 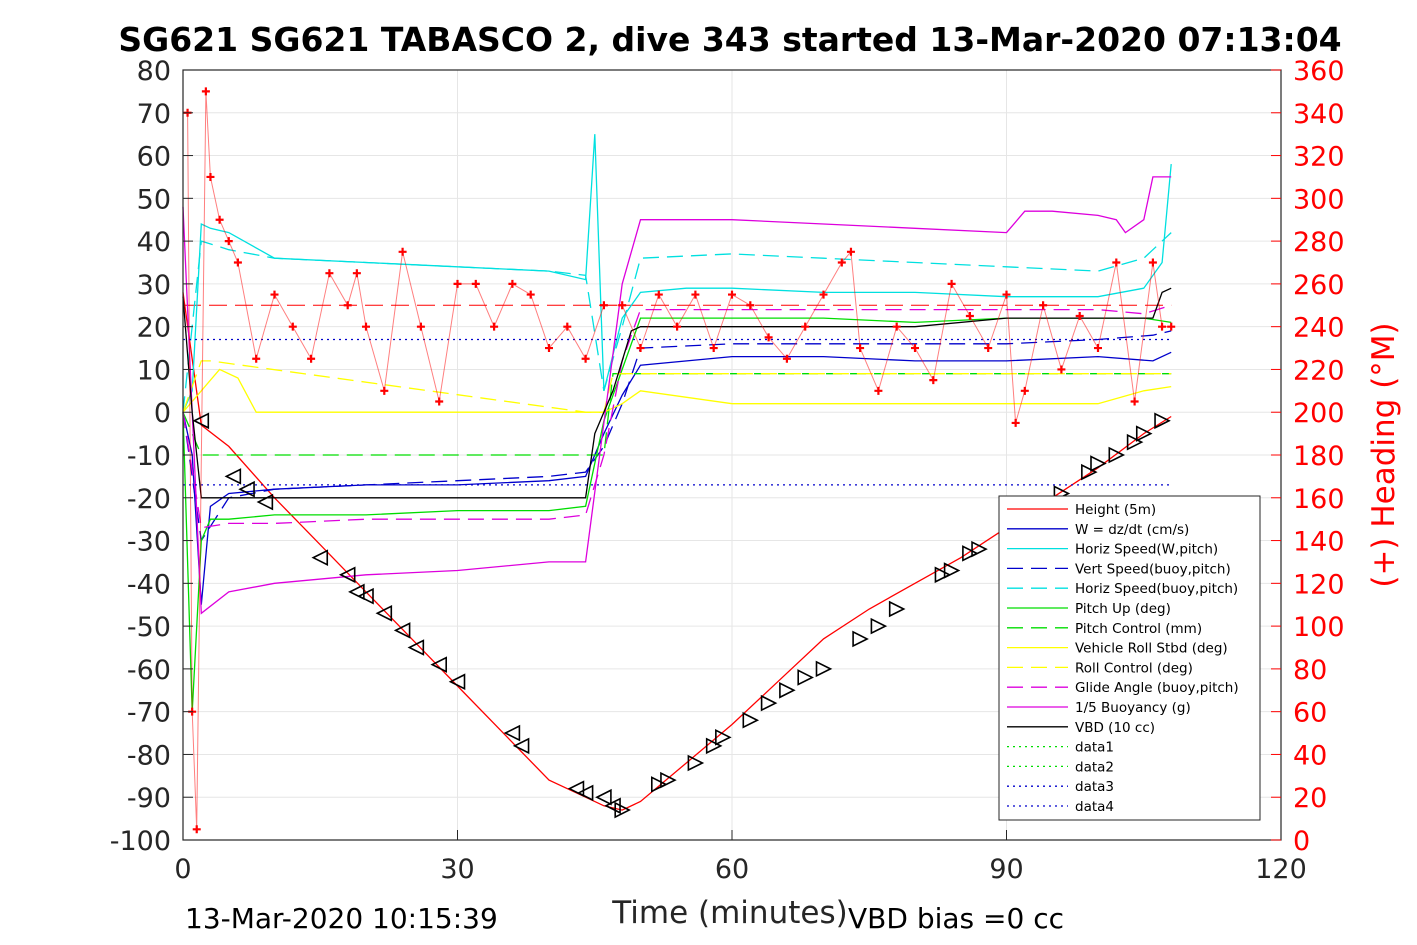 What do you see at coordinates (149, 798) in the screenshot?
I see `y-tick-label: -90` at bounding box center [149, 798].